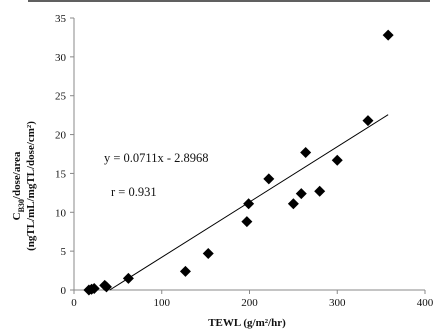 This screenshot has width=435, height=330. Describe the element at coordinates (17, 216) in the screenshot. I see `y-axis-title-main: C` at that location.